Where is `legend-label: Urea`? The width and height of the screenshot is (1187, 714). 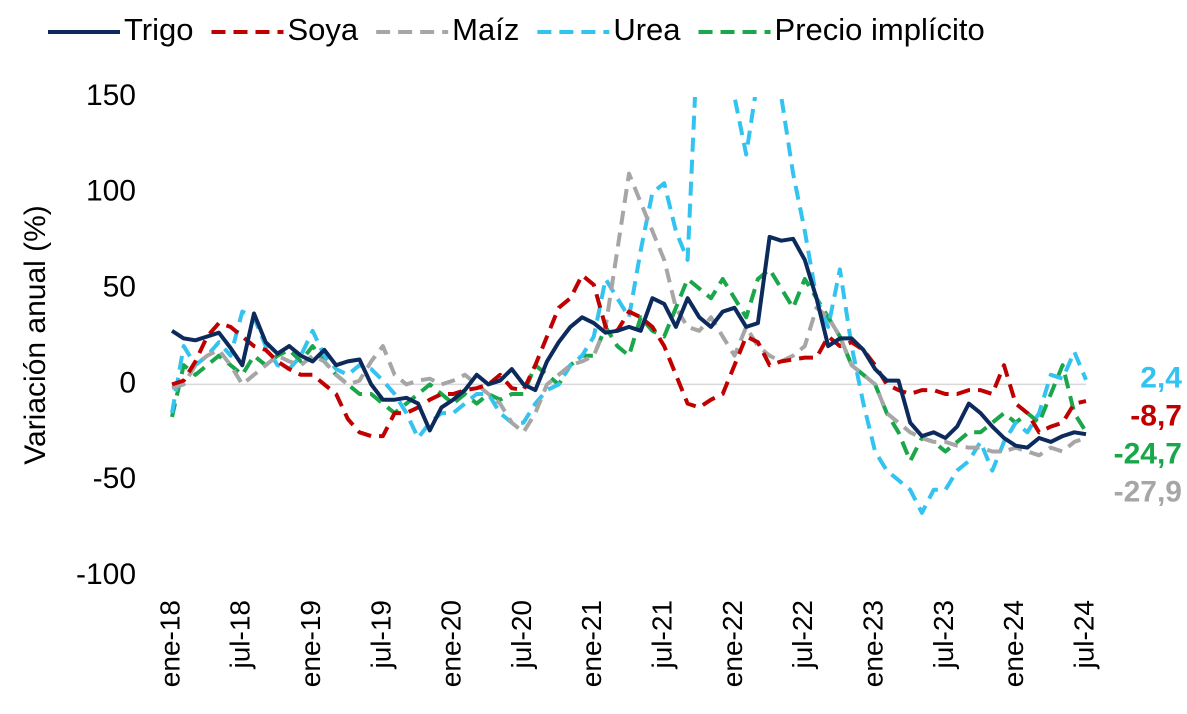 legend-label: Urea is located at coordinates (647, 29).